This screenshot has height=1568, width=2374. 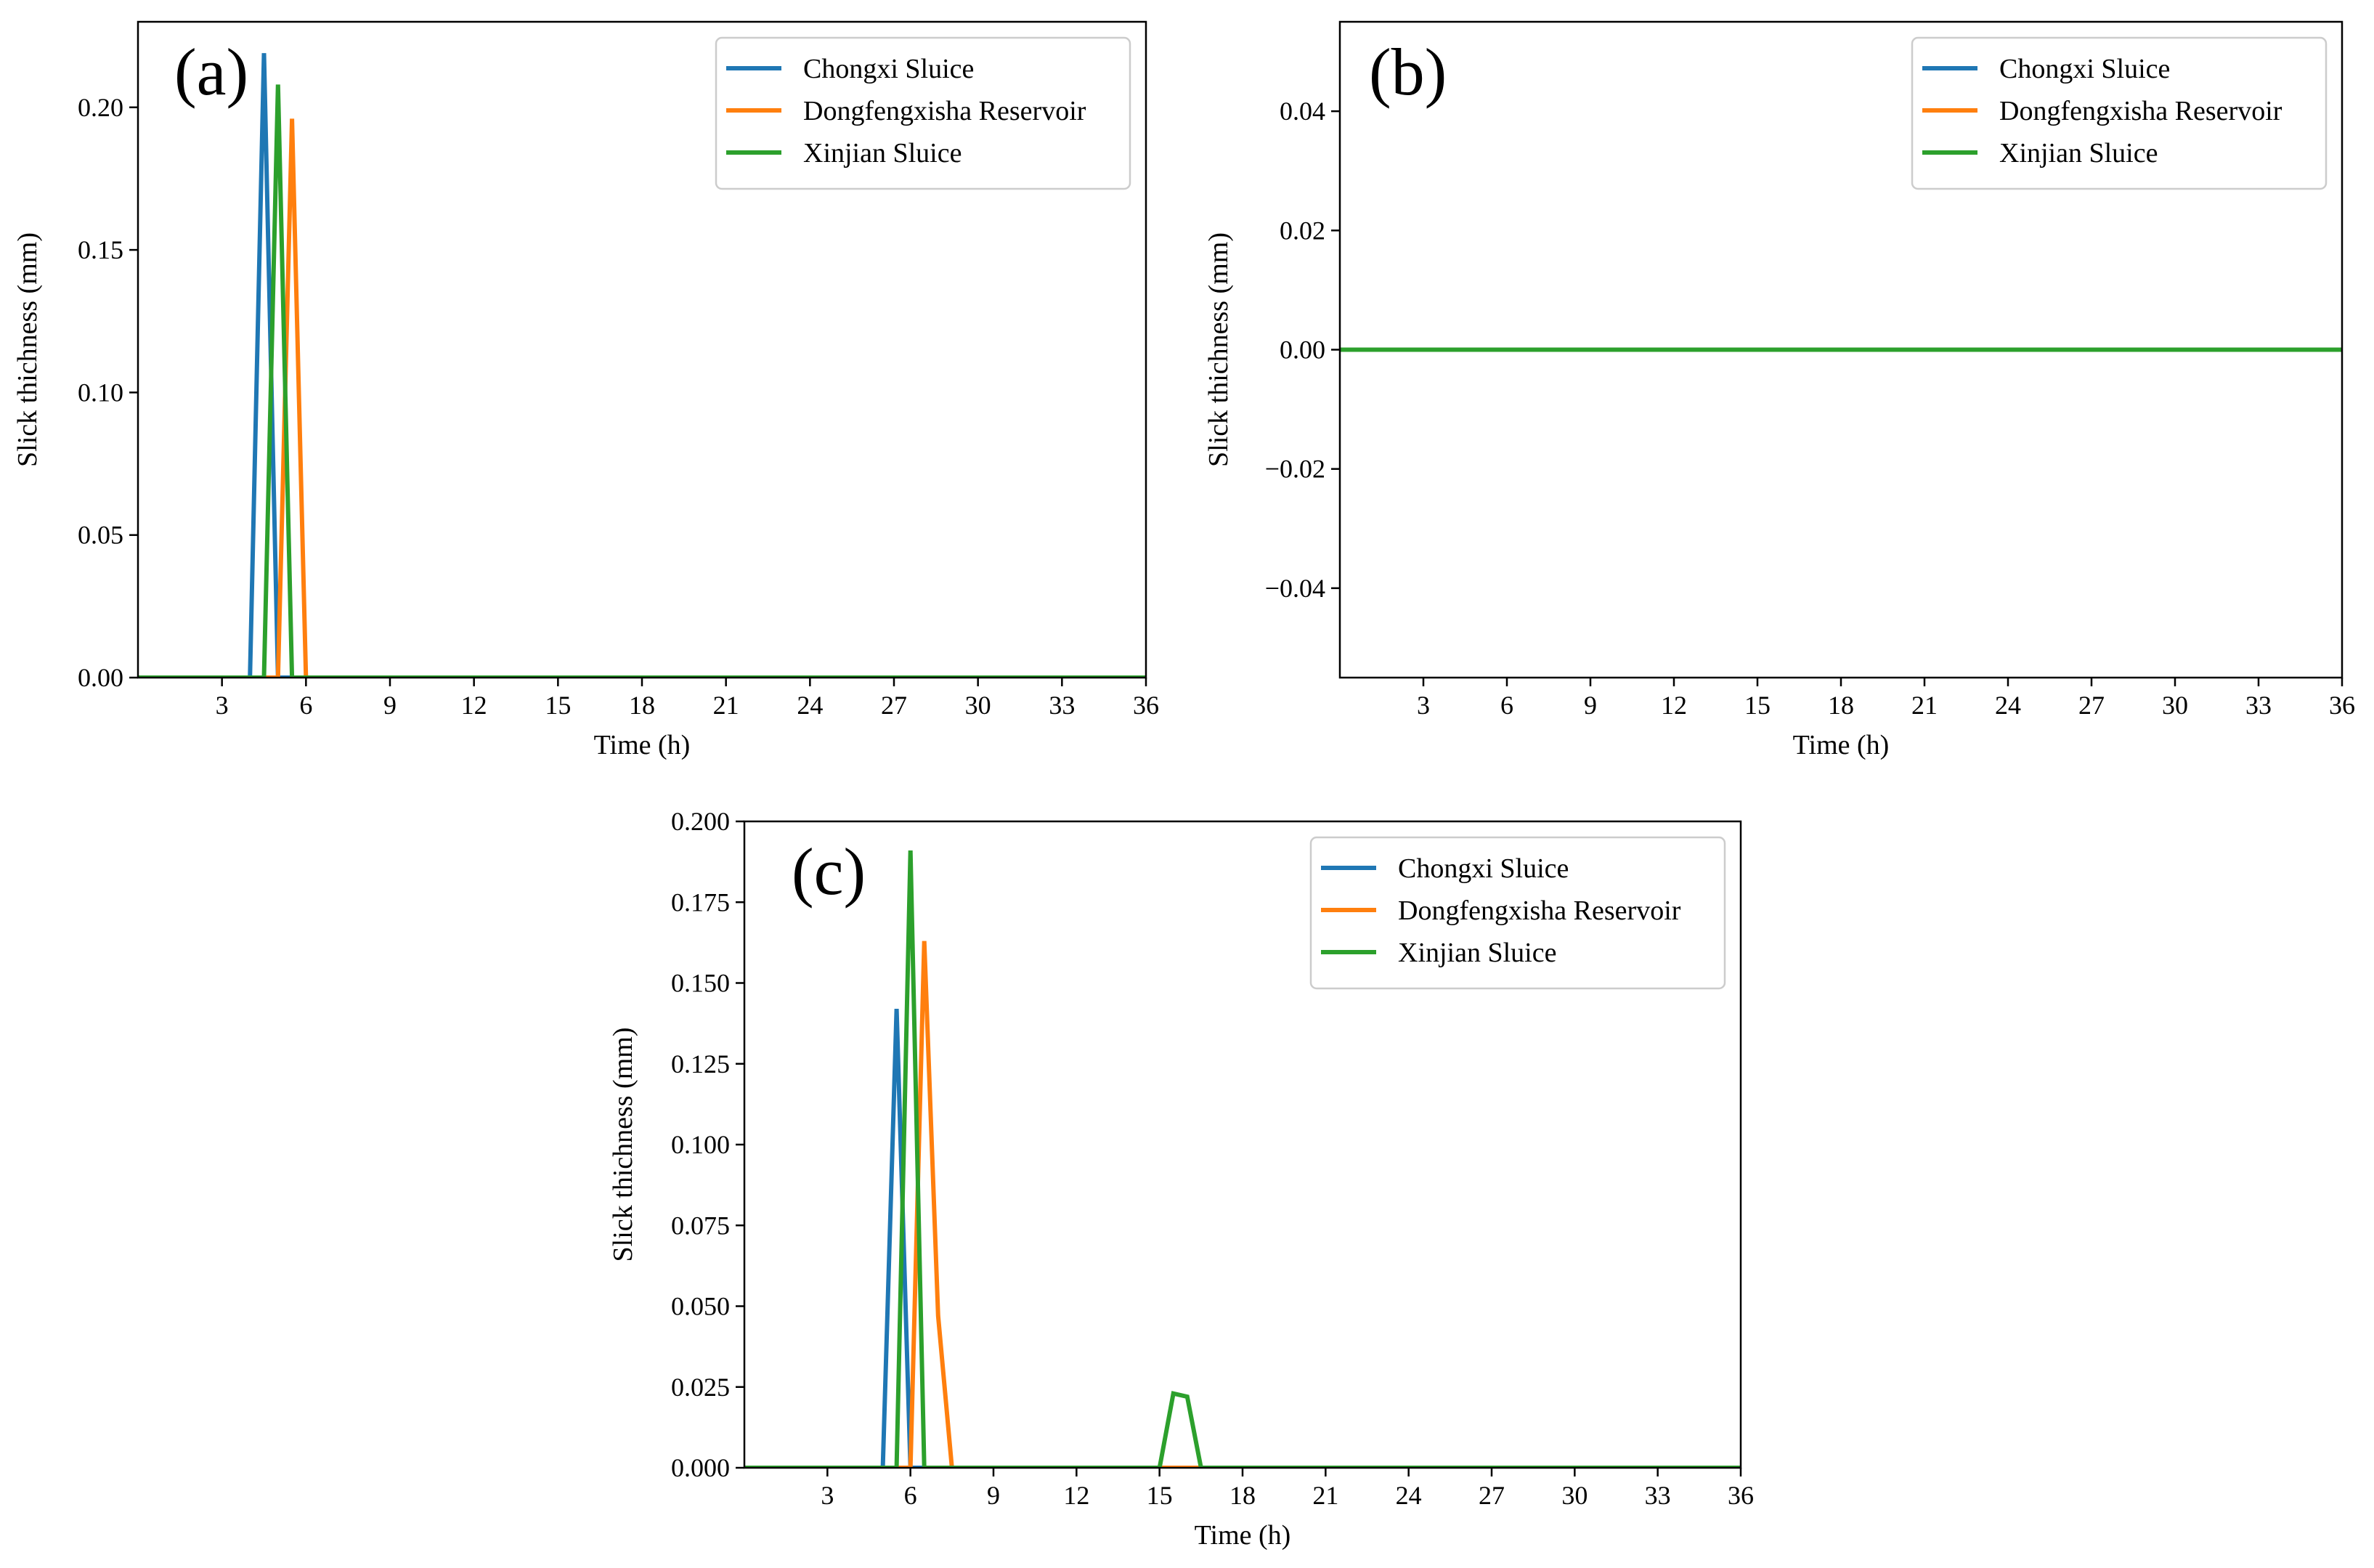 I want to click on series-line-chongxi-sluice, so click(x=1242, y=1238).